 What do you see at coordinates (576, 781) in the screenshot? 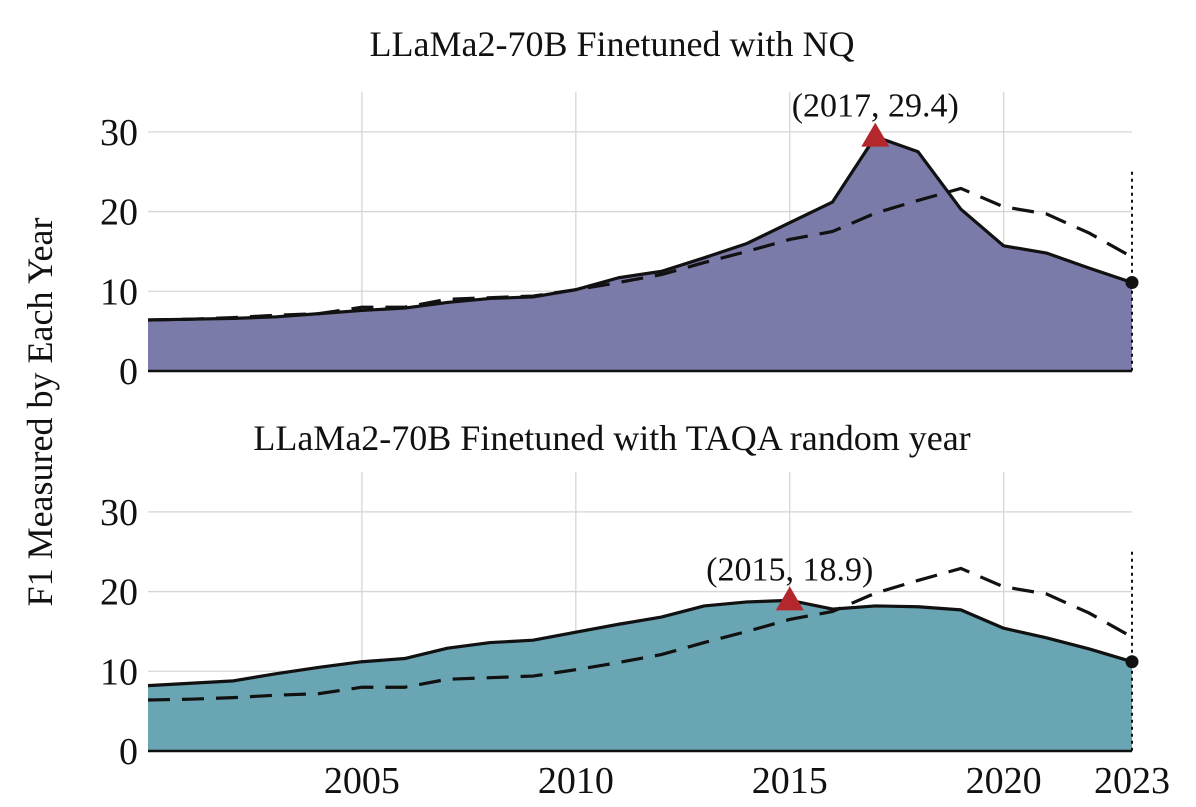
I see `x-tick-label: 2010` at bounding box center [576, 781].